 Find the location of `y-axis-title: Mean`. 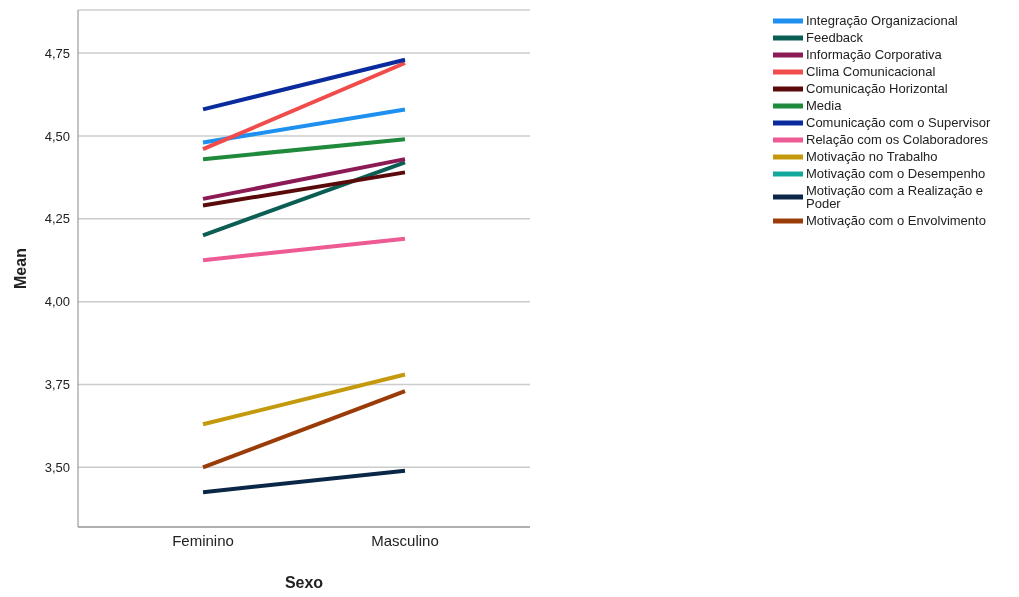

y-axis-title: Mean is located at coordinates (20, 268).